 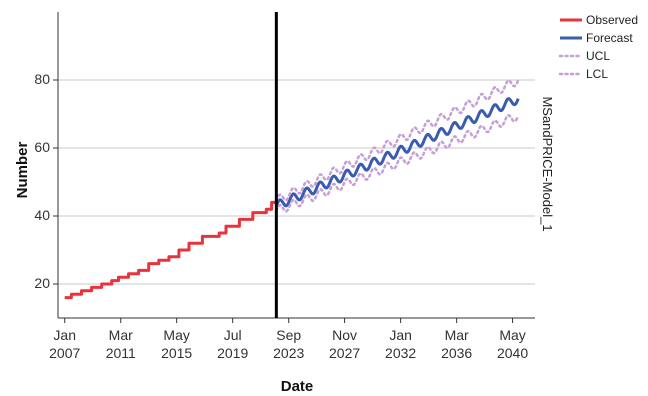 I want to click on y-tick-label: 40, so click(x=42, y=215).